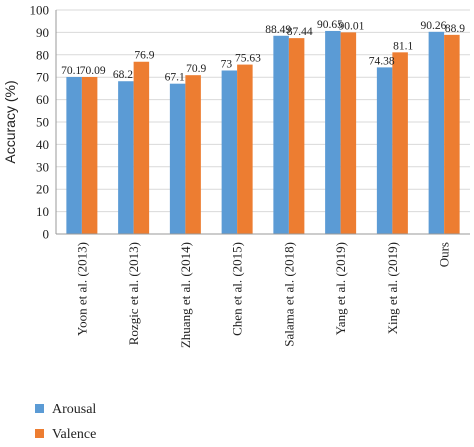 The height and width of the screenshot is (447, 474). Describe the element at coordinates (42, 77) in the screenshot. I see `y-tick-label: 70` at that location.